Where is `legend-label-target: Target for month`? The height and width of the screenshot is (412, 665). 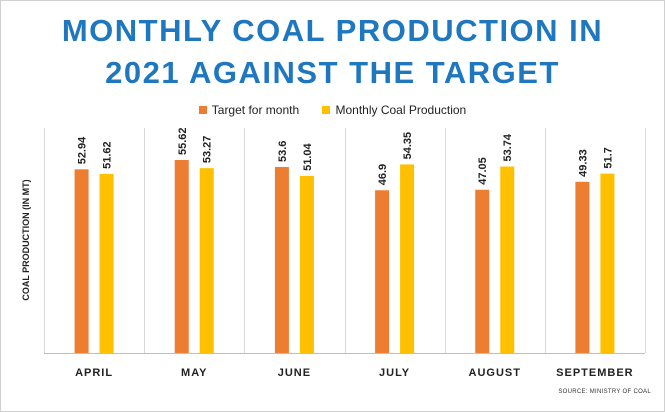 legend-label-target: Target for month is located at coordinates (255, 110).